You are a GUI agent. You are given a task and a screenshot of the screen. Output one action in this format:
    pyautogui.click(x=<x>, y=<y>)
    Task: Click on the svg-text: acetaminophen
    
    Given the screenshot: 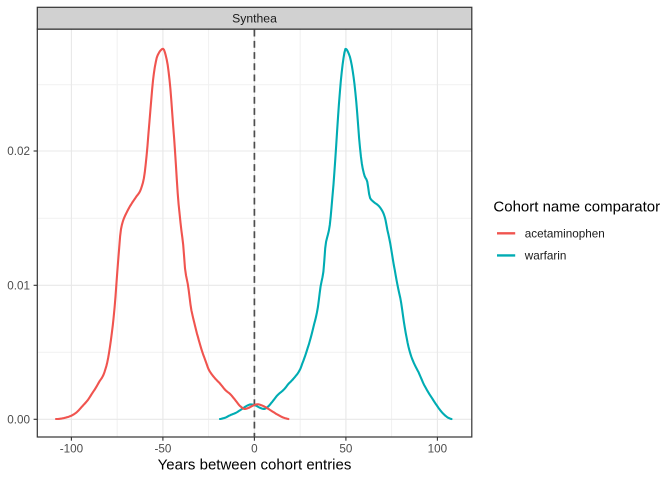 What is the action you would take?
    pyautogui.click(x=565, y=233)
    